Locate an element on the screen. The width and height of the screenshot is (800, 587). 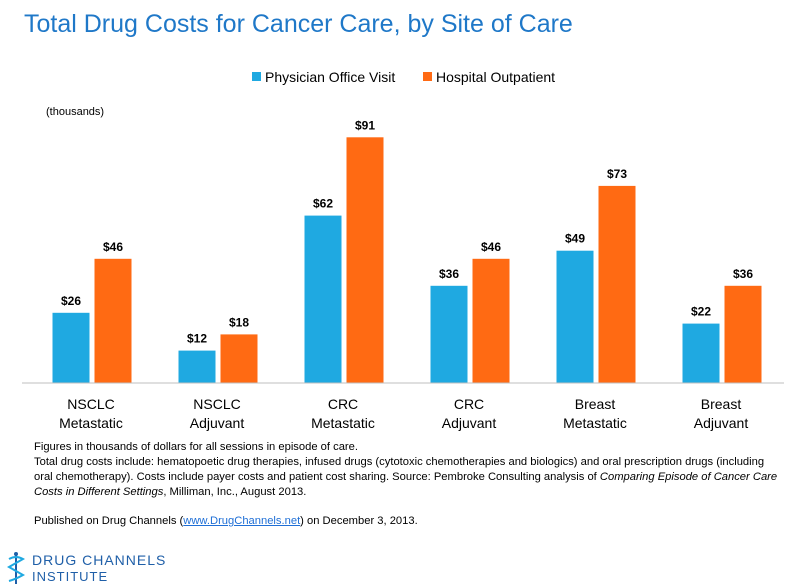
logo-line-2: INSTITUTE is located at coordinates (70, 576).